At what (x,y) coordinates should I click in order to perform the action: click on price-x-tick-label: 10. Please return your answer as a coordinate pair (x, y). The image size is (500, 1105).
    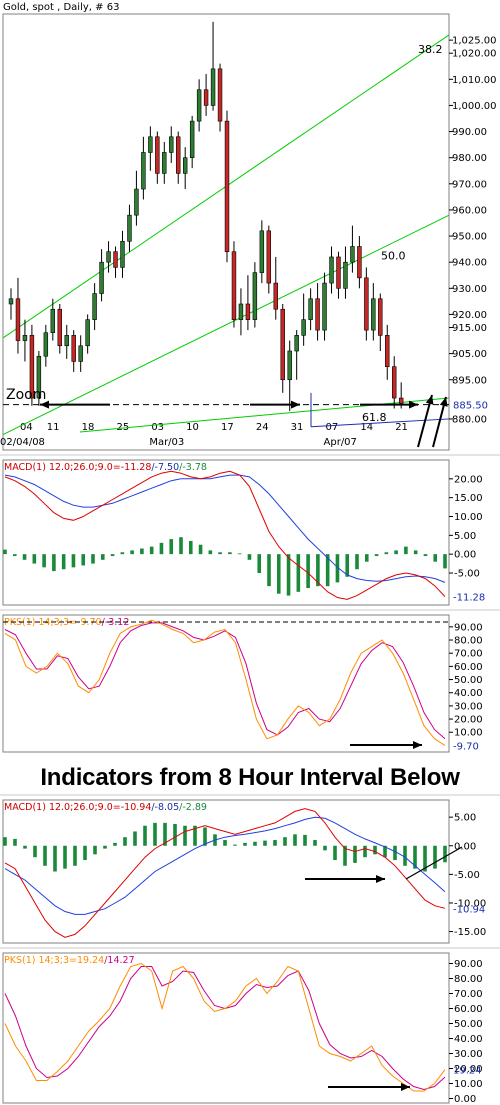
    Looking at the image, I should click on (192, 427).